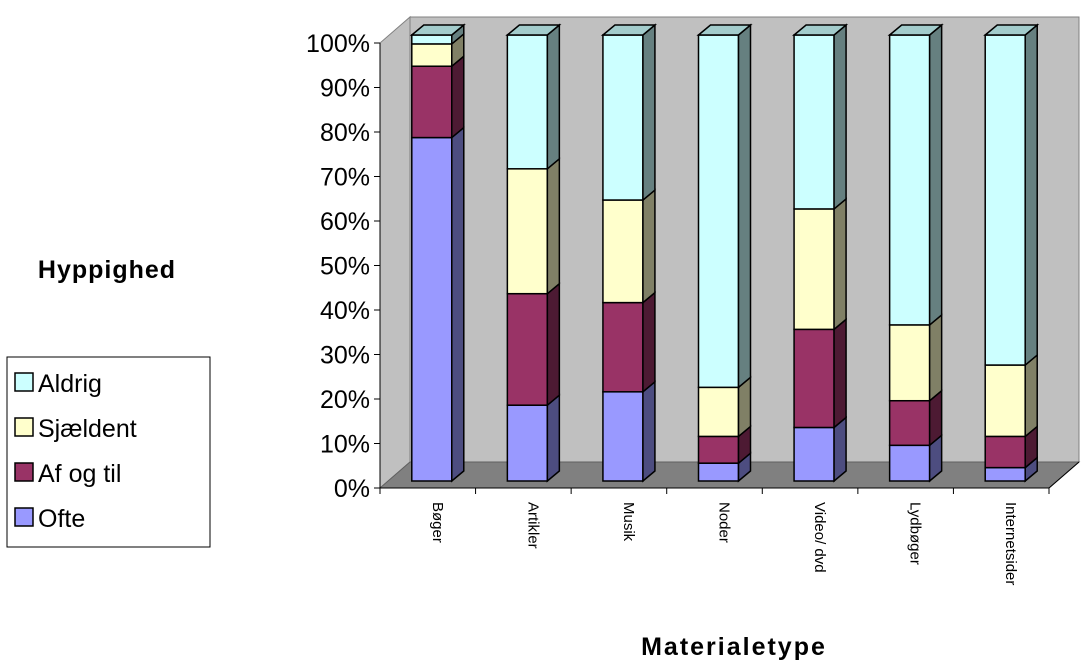 This screenshot has height=671, width=1091. Describe the element at coordinates (352, 489) in the screenshot. I see `y-tick-label: 0%` at that location.